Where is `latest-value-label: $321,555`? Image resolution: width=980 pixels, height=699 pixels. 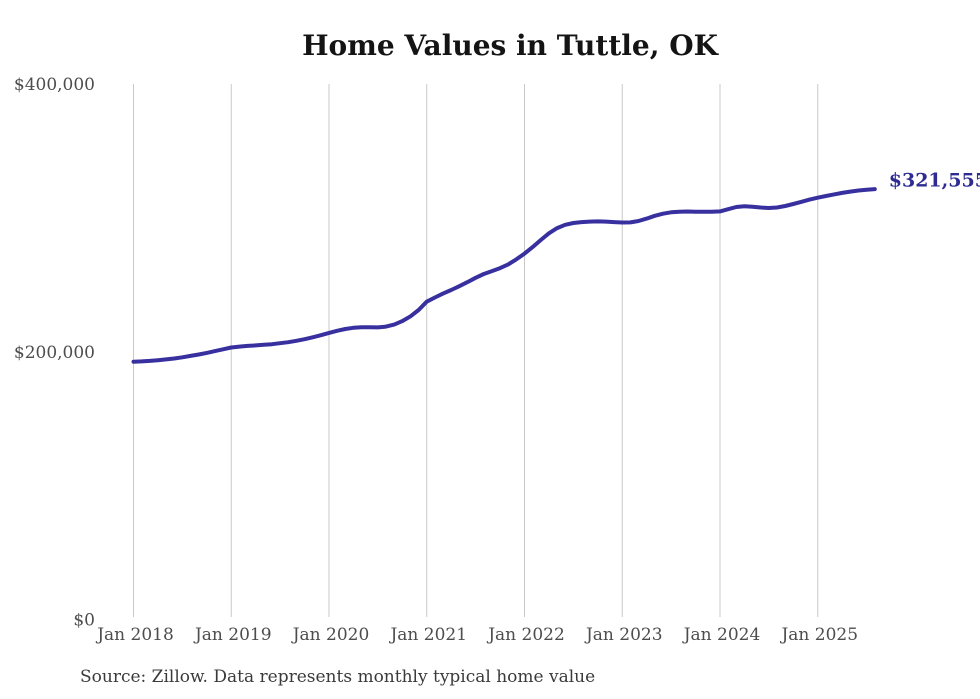
latest-value-label: $321,555 is located at coordinates (934, 181).